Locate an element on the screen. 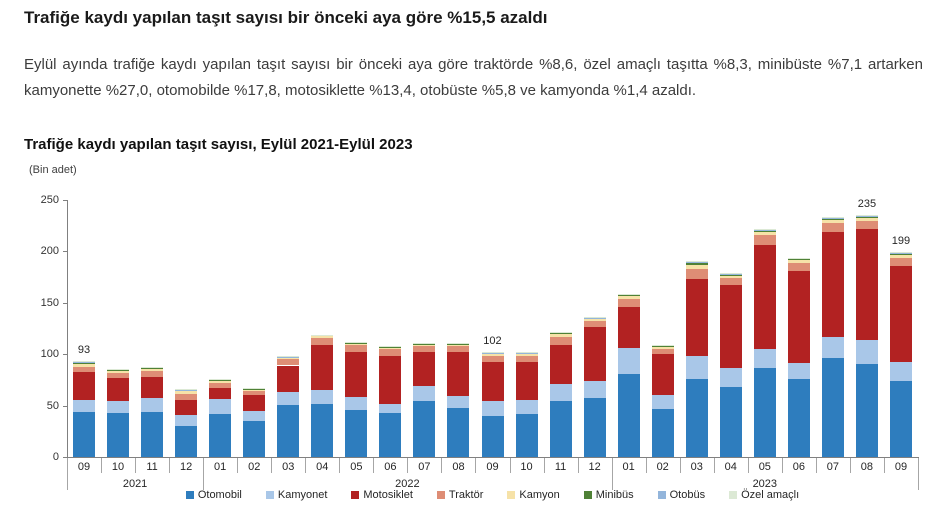 This screenshot has width=938, height=517. x-axis-month-label: 08 is located at coordinates (867, 467).